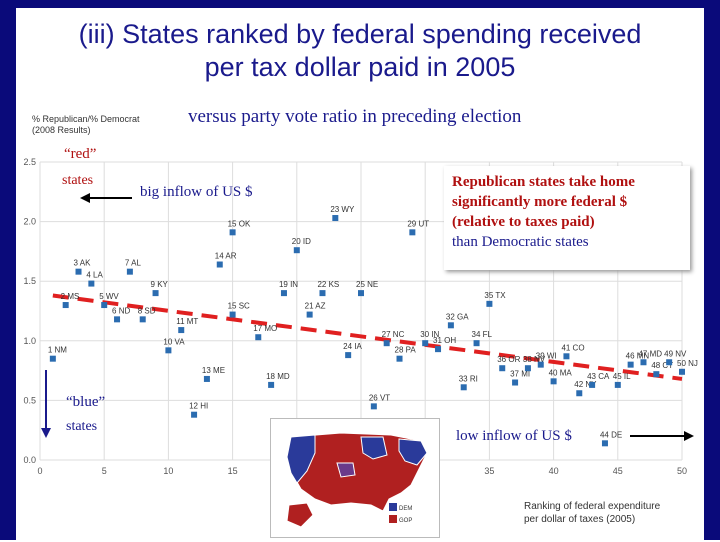 This screenshot has height=542, width=720. I want to click on data-point-label: 42 NY, so click(585, 384).